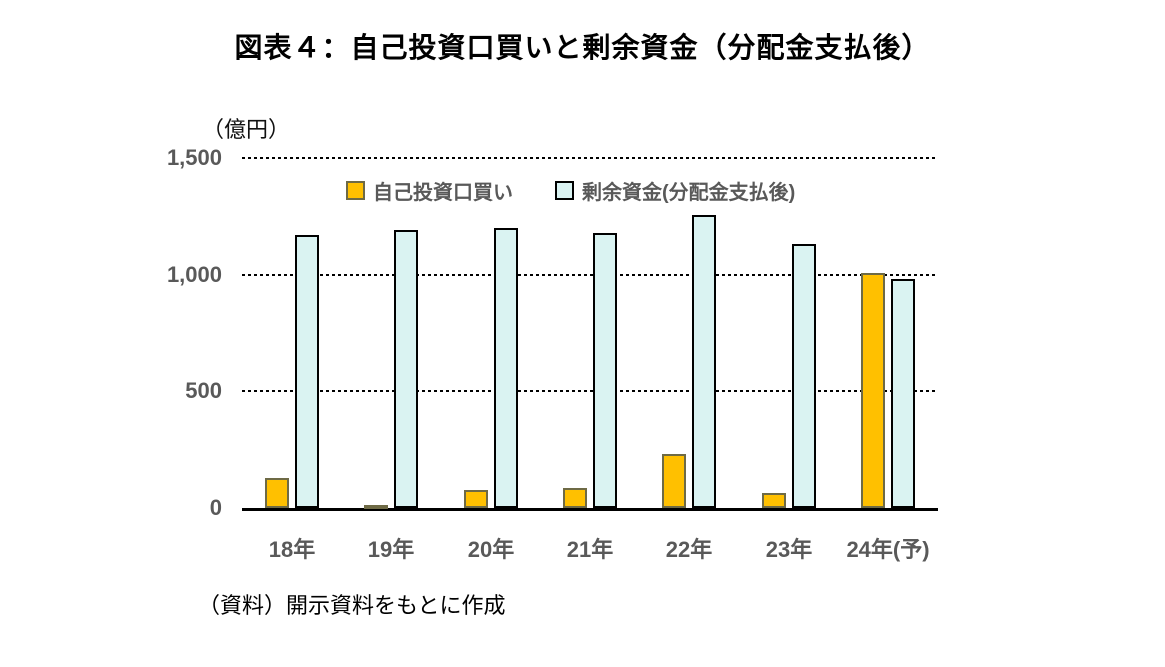 Image resolution: width=1165 pixels, height=667 pixels. I want to click on own-buyback-swatch-icon, so click(355, 190).